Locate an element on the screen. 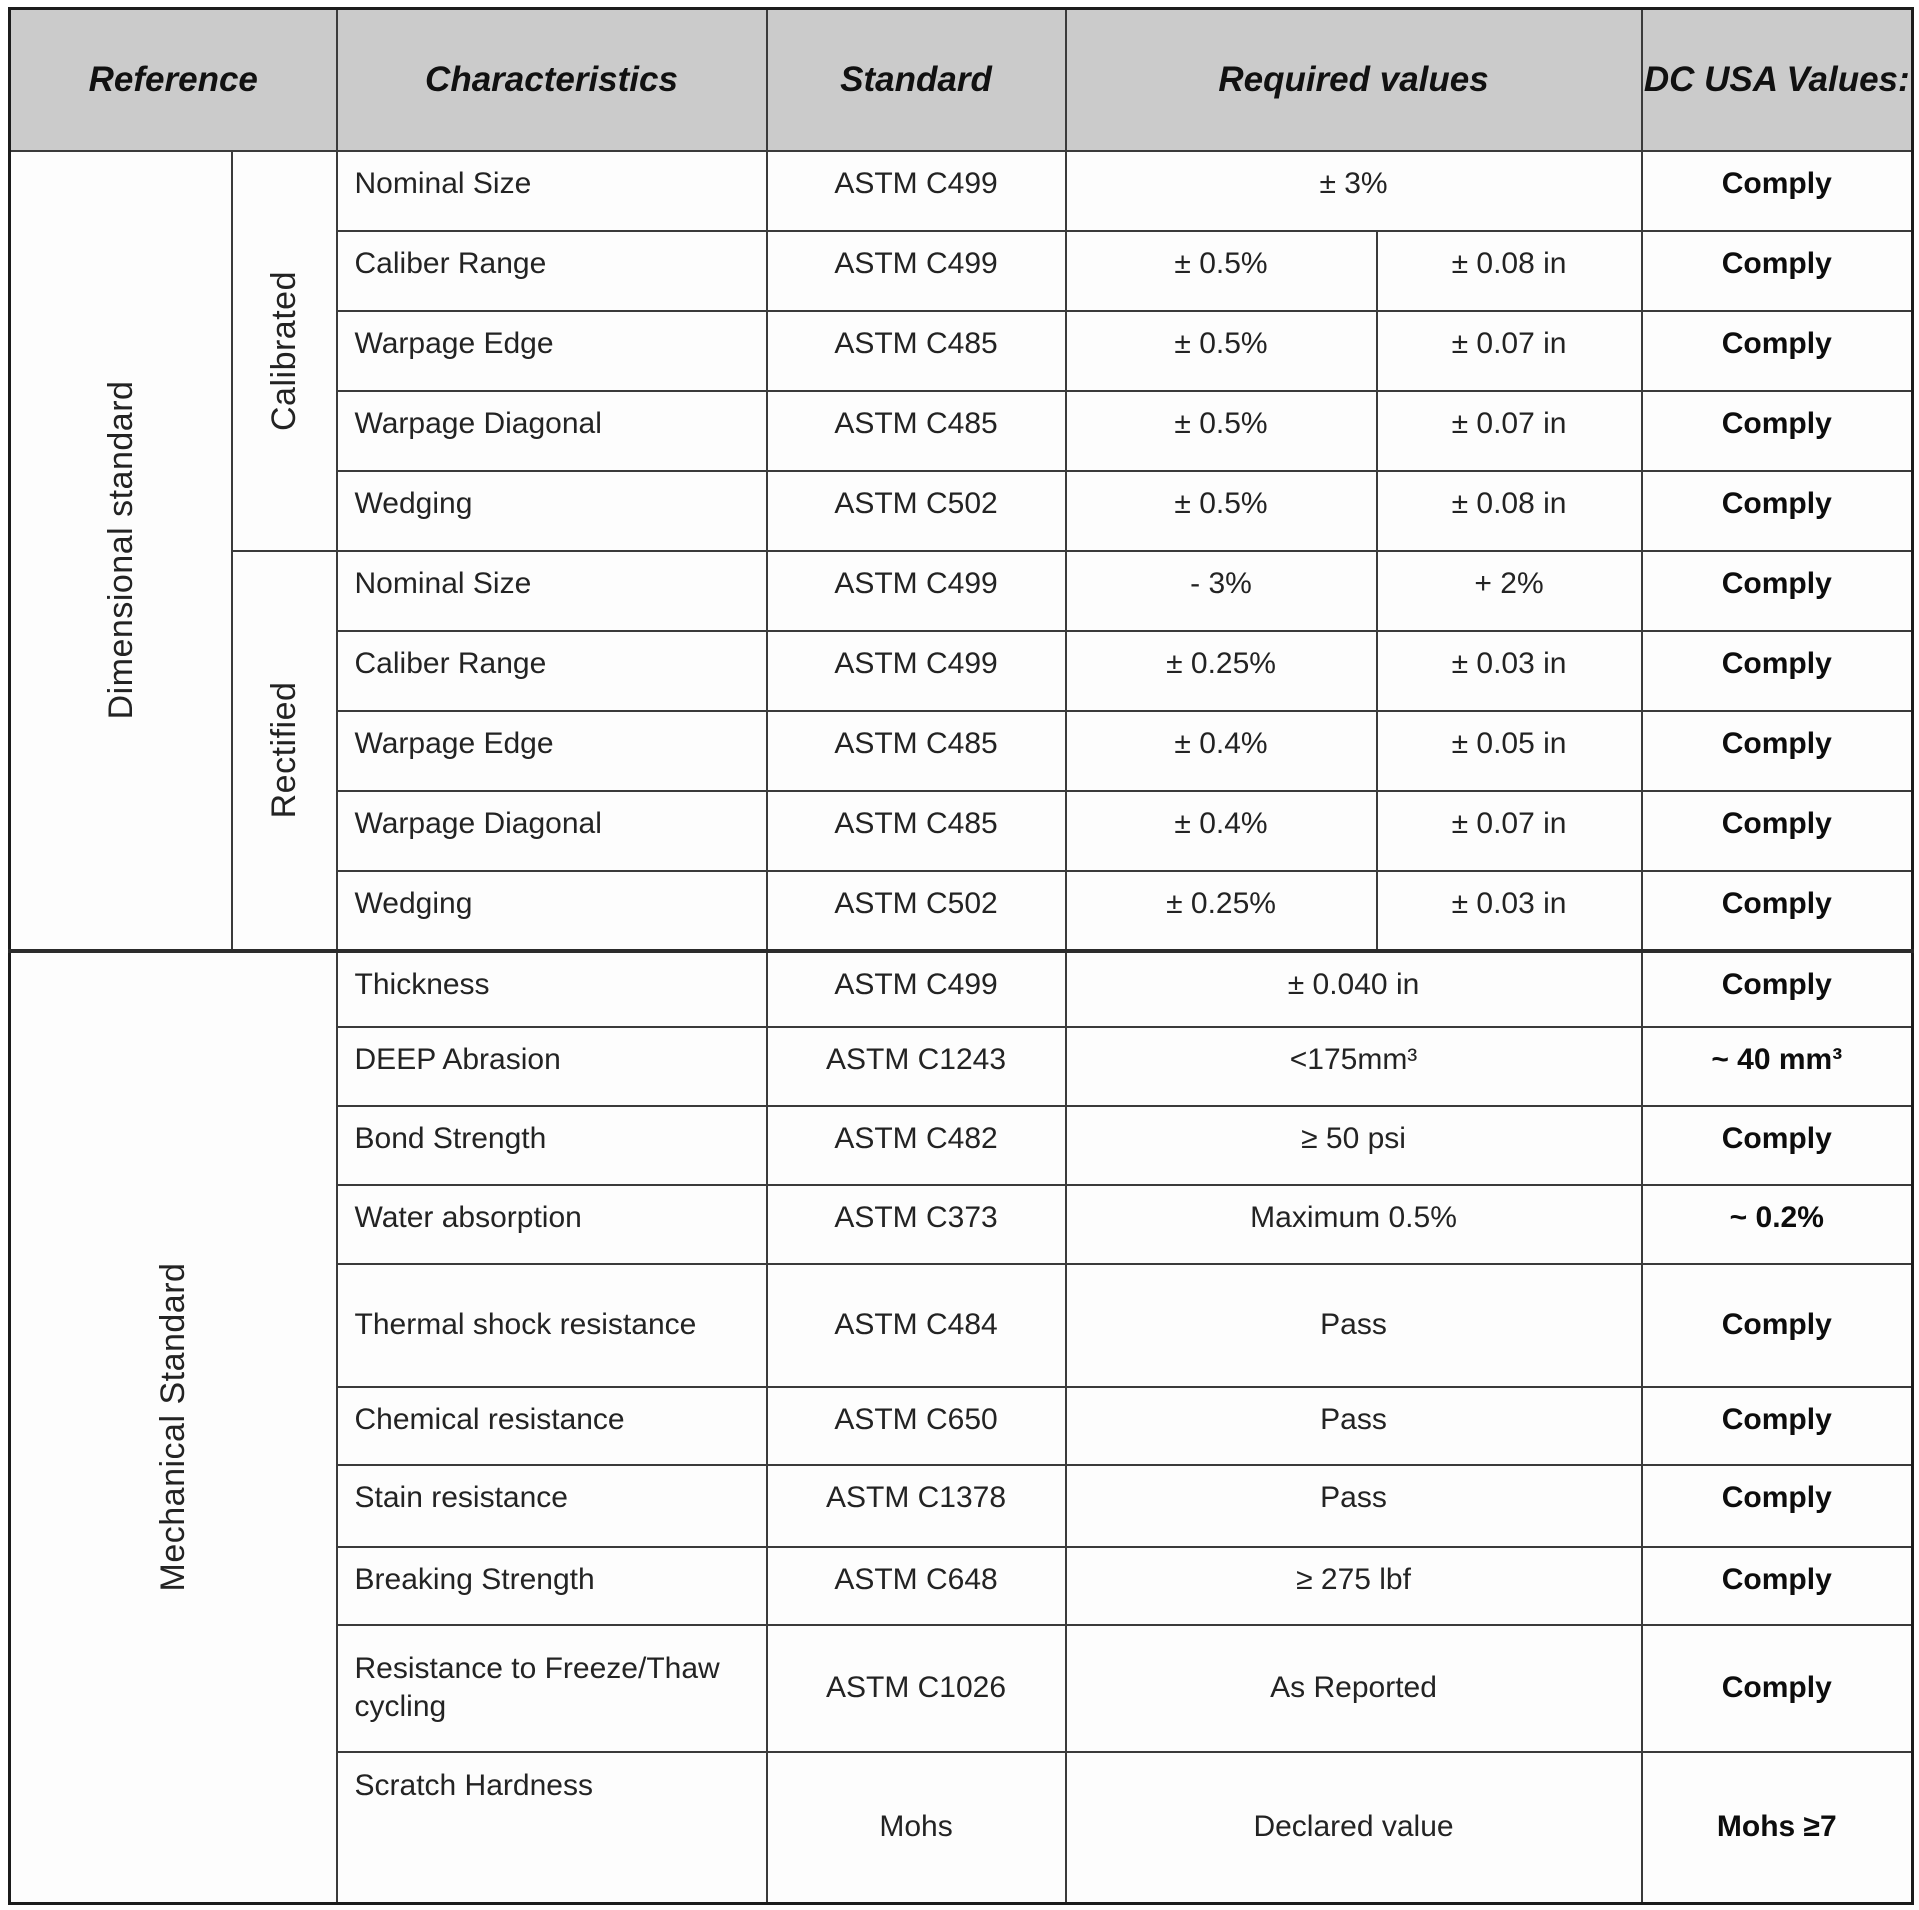 The width and height of the screenshot is (1919, 1910). section-label-cell-dimensional: Dimensional standard is located at coordinates (120, 550).